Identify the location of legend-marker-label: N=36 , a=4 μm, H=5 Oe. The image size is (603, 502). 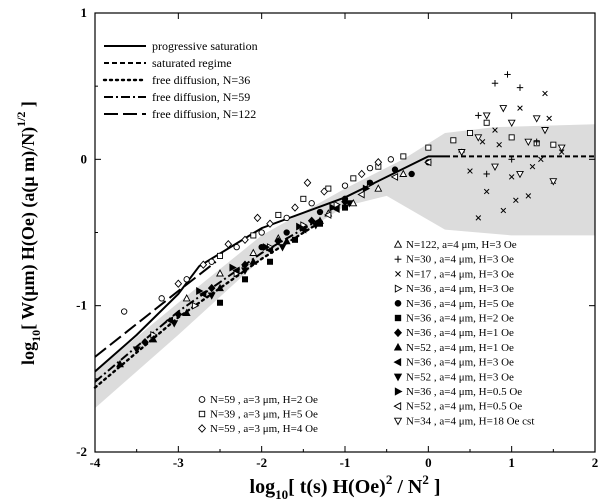
(460, 304).